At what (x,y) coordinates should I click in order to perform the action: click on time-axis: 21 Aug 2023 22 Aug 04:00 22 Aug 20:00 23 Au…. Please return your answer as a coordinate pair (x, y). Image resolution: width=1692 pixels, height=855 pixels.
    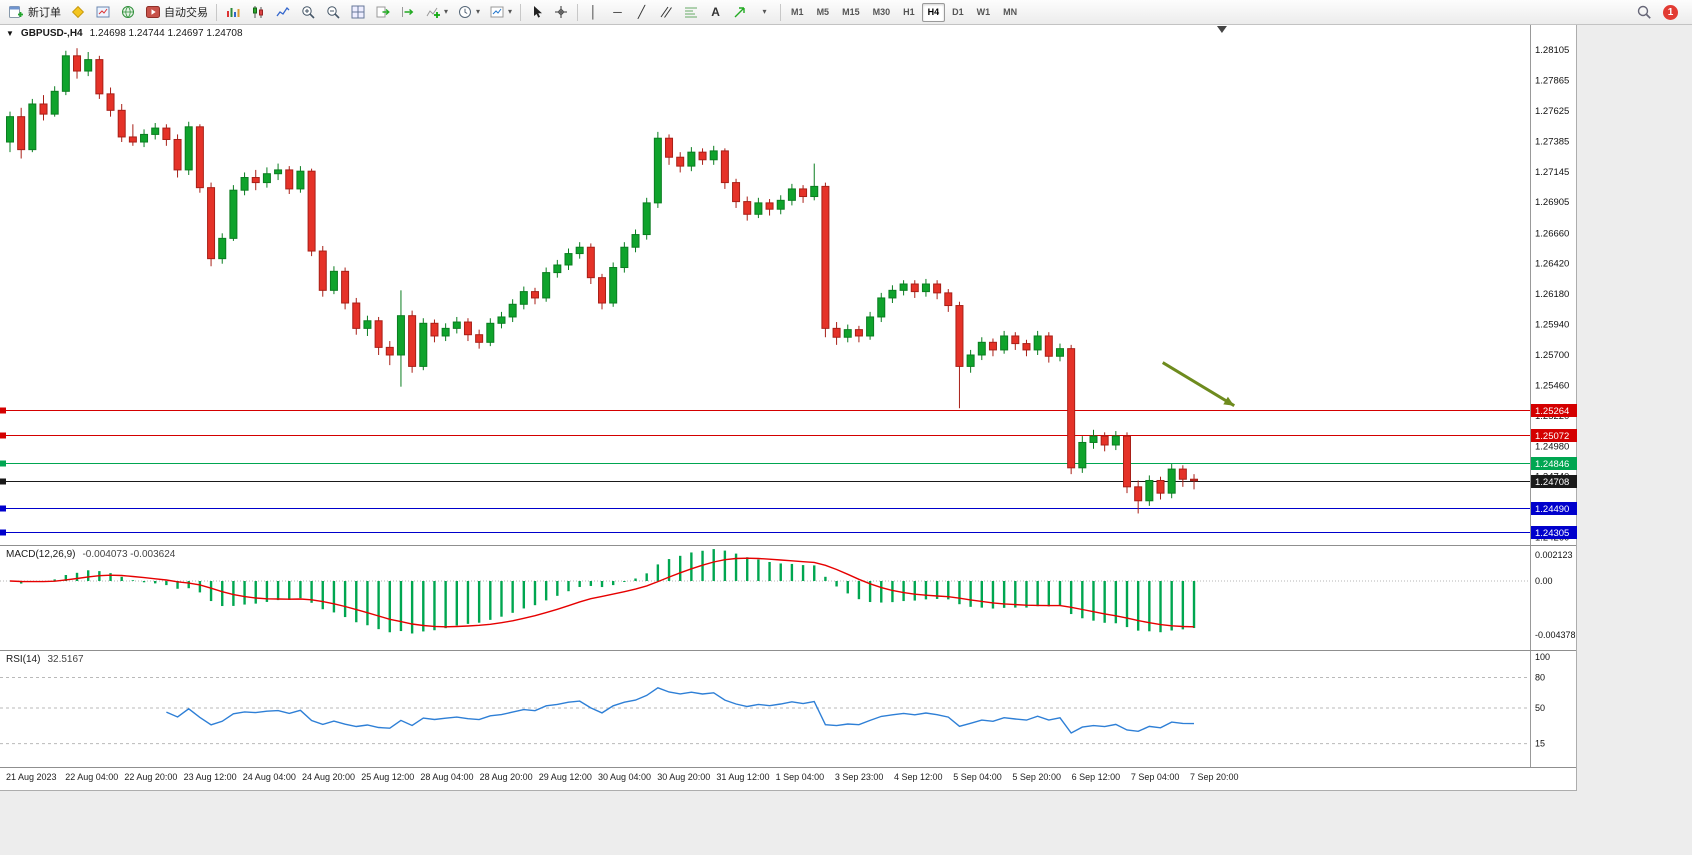
    Looking at the image, I should click on (788, 779).